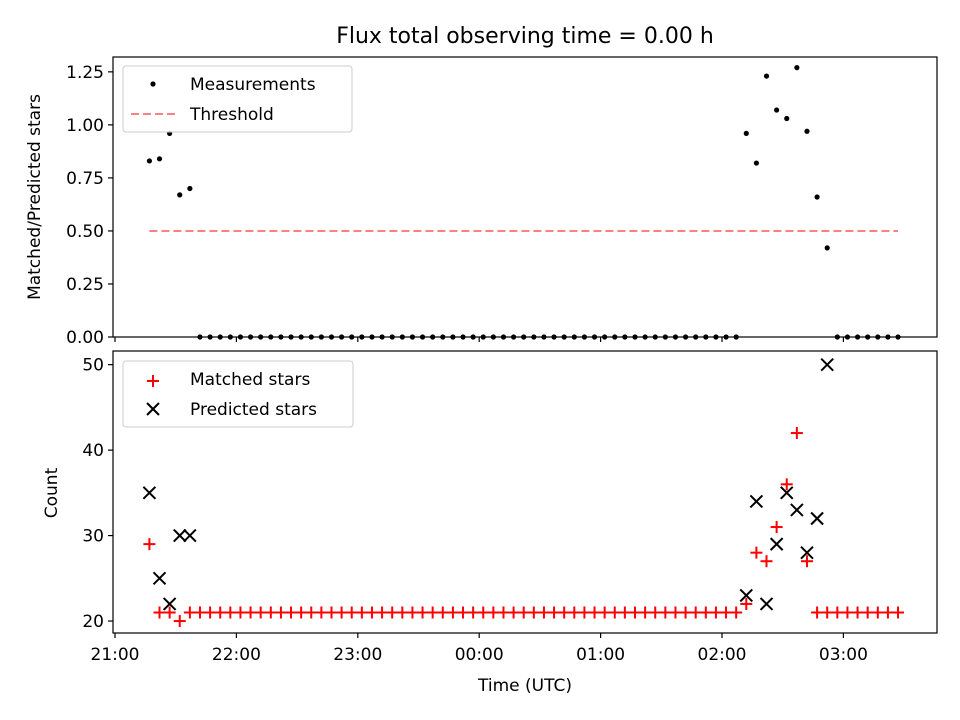 The width and height of the screenshot is (960, 720). I want to click on y-tick-label: 1.25, so click(85, 73).